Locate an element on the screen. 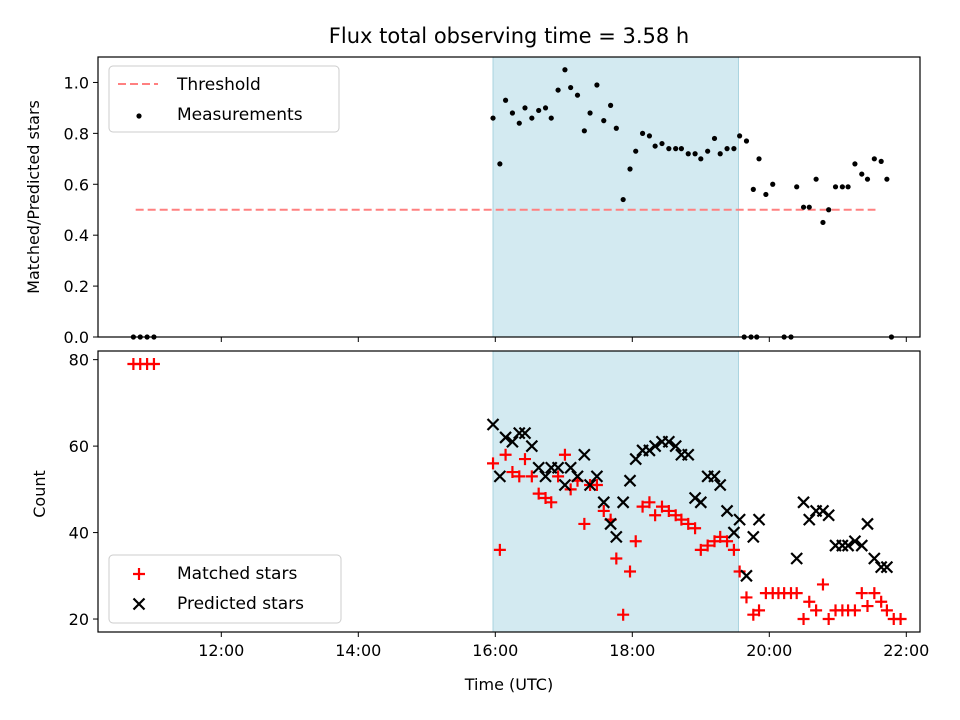 The width and height of the screenshot is (960, 720). chart-title: Flux total observing time = 3.58 h is located at coordinates (509, 36).